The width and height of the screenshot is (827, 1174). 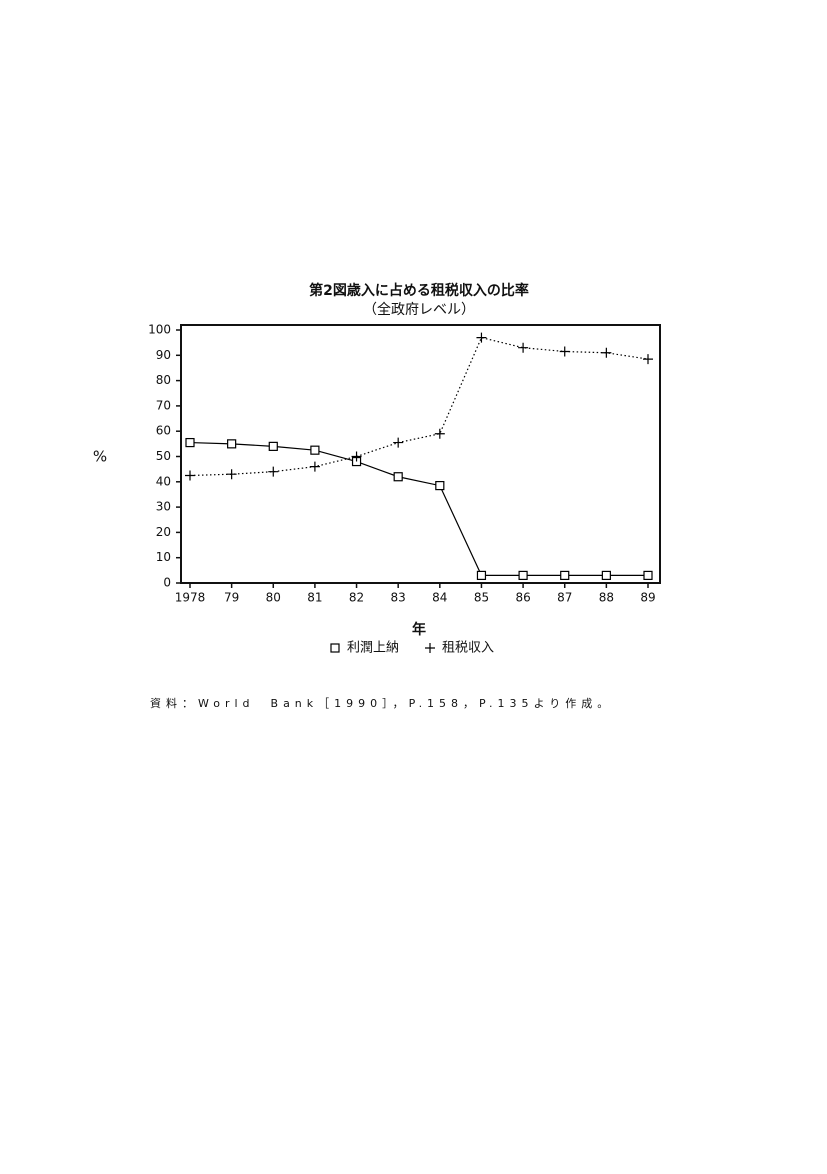 I want to click on y-tick-label: 100, so click(x=159, y=330).